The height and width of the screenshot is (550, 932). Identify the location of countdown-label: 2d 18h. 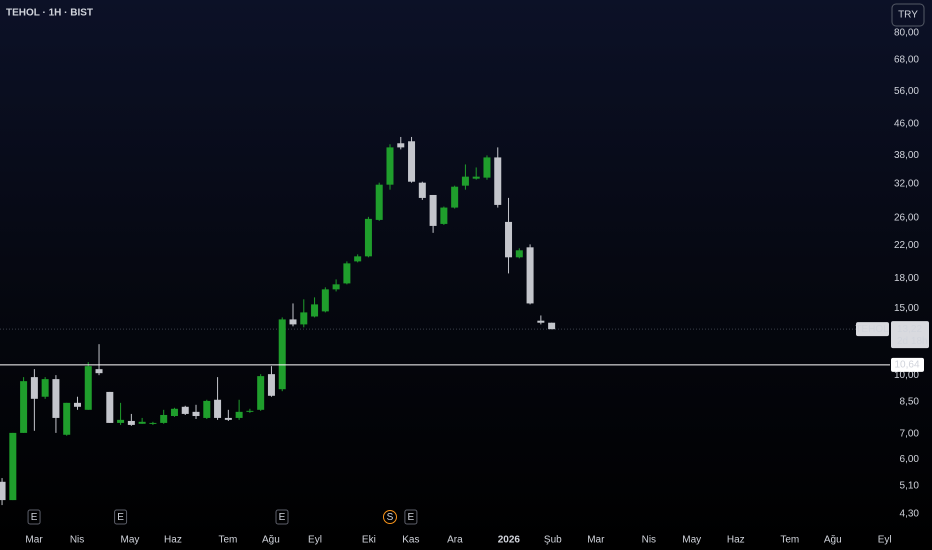
(912, 341).